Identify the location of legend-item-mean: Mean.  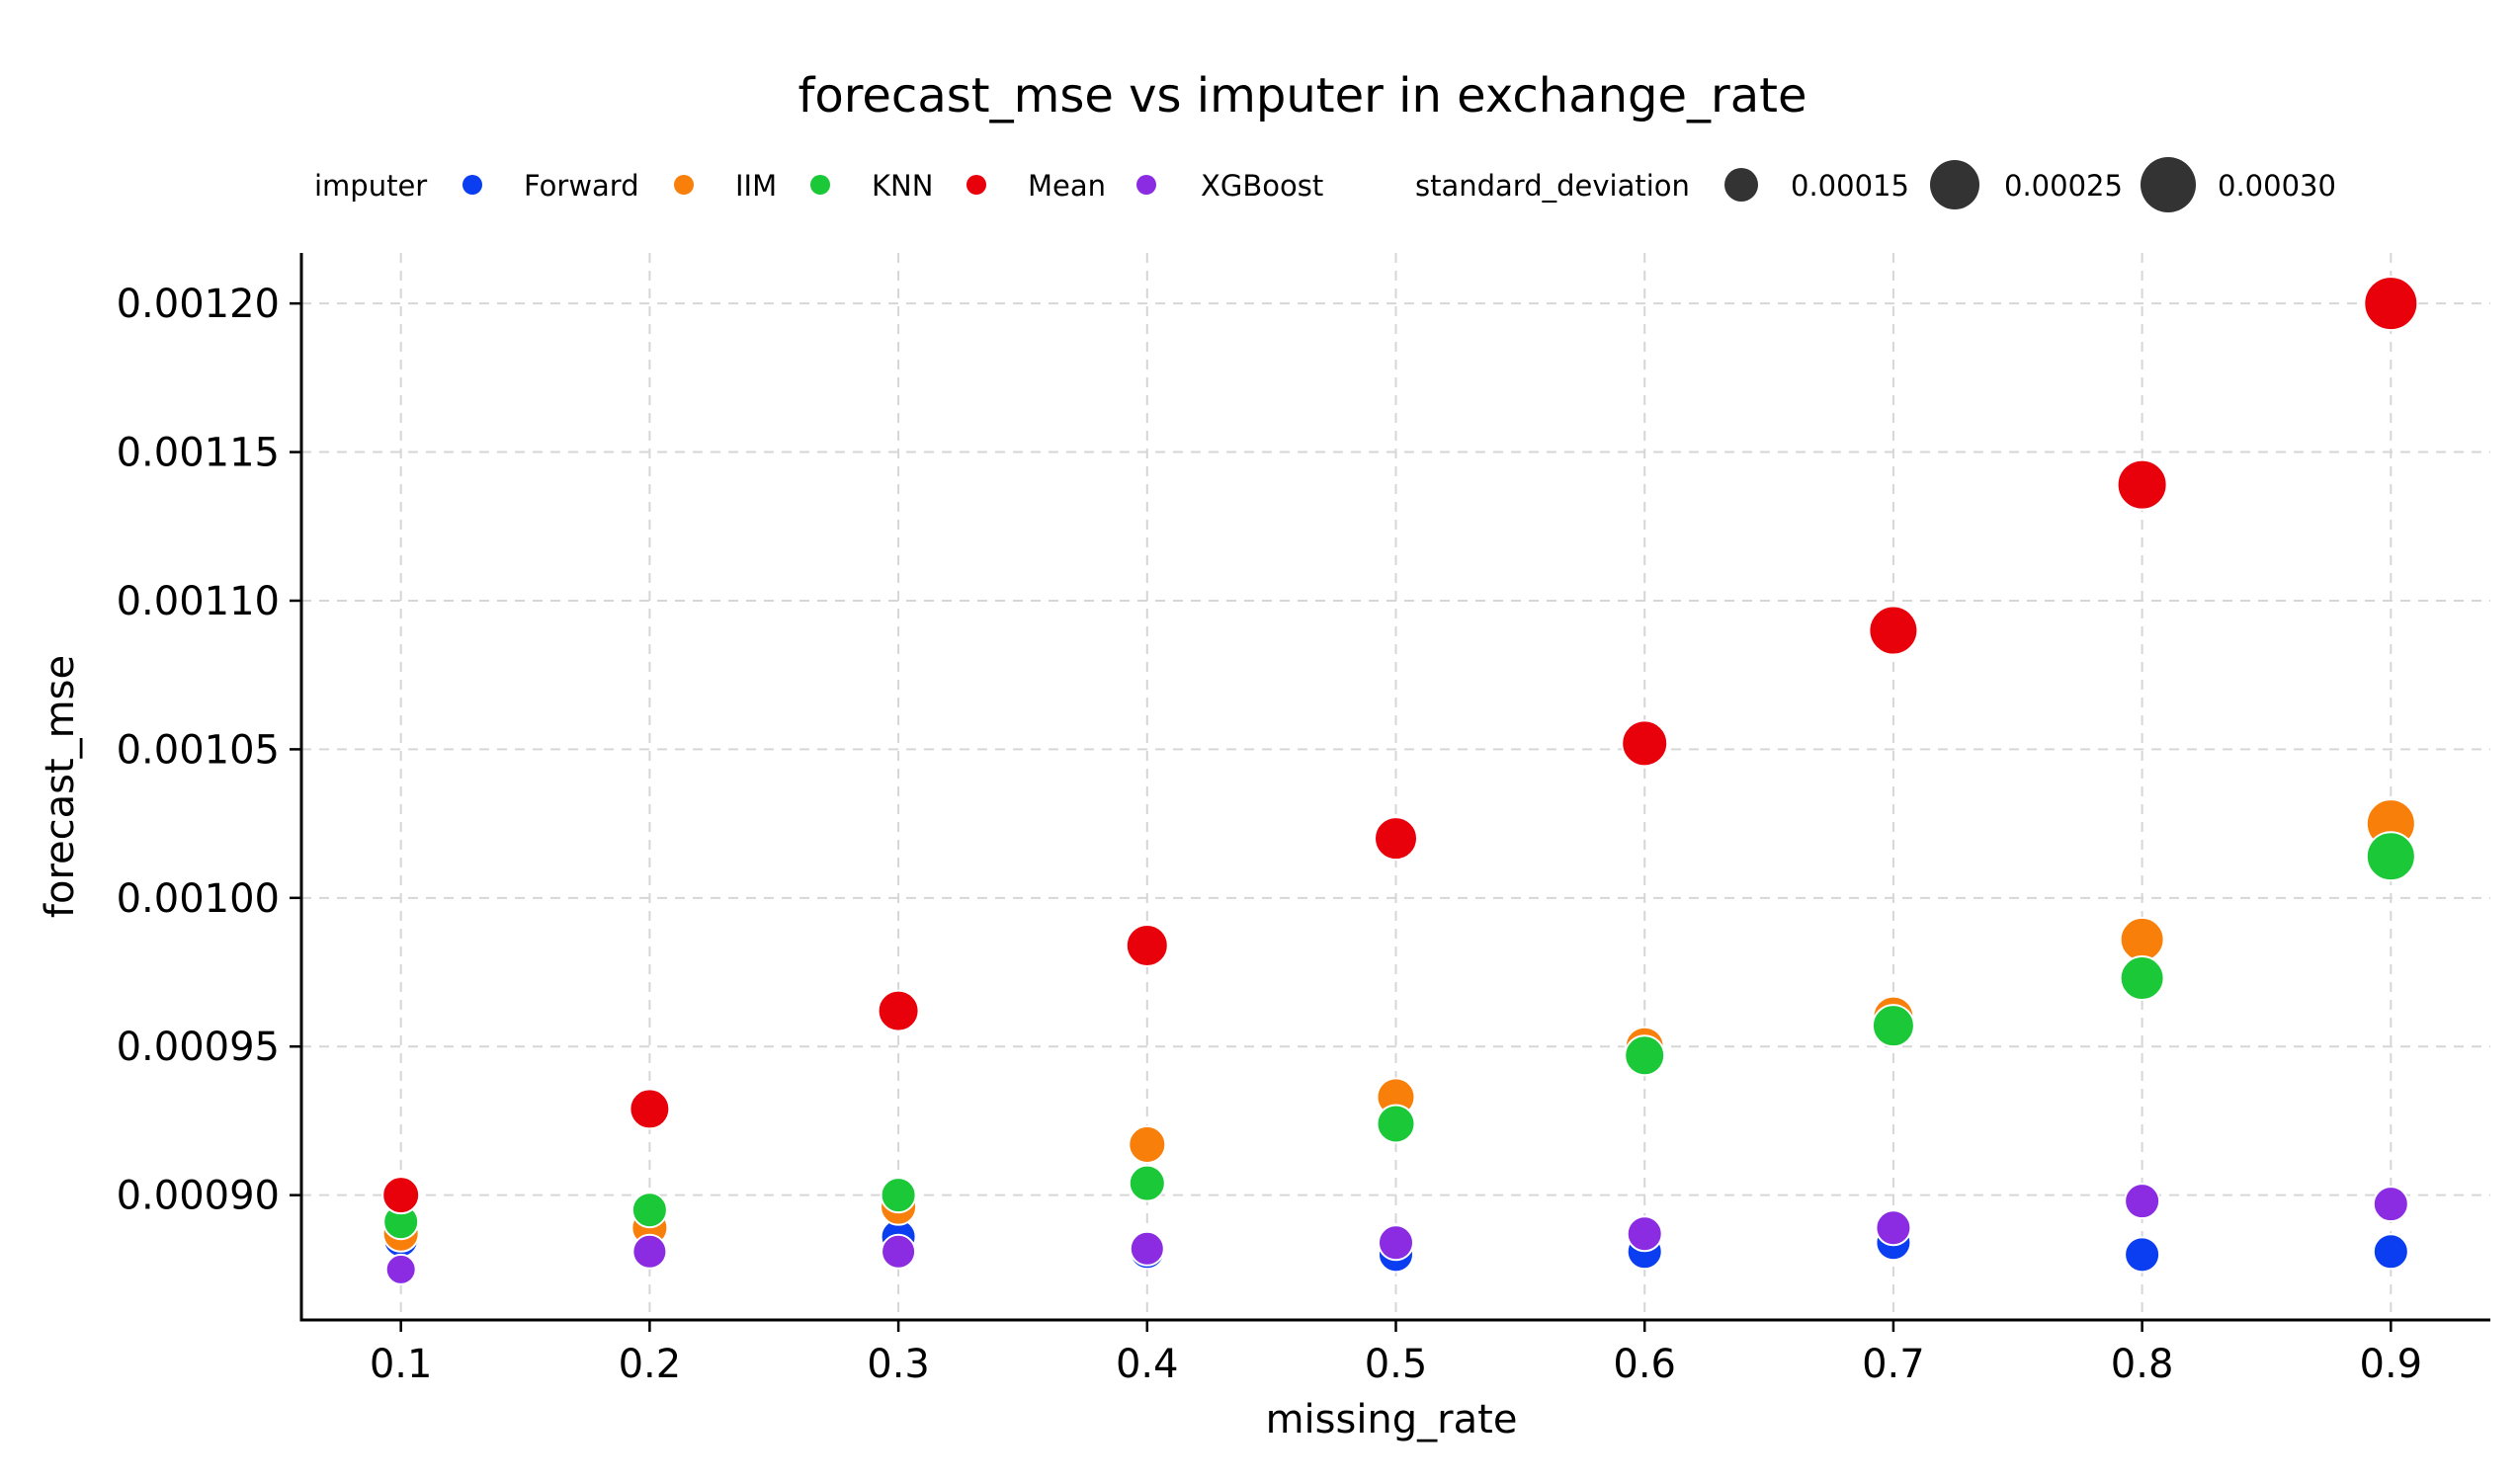
(1036, 186).